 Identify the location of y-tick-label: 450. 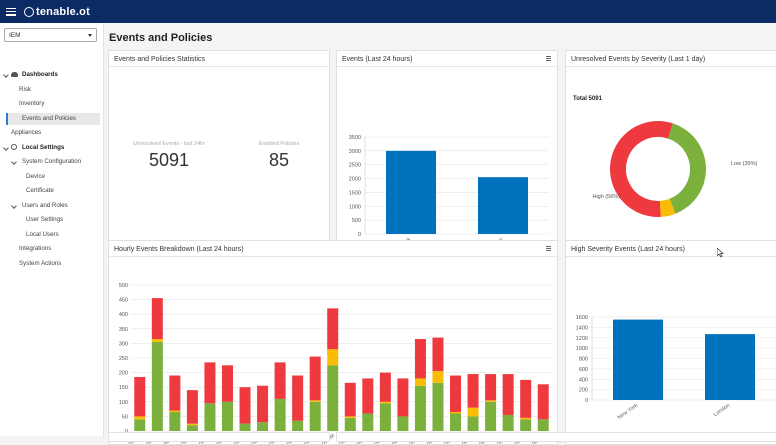
(123, 301).